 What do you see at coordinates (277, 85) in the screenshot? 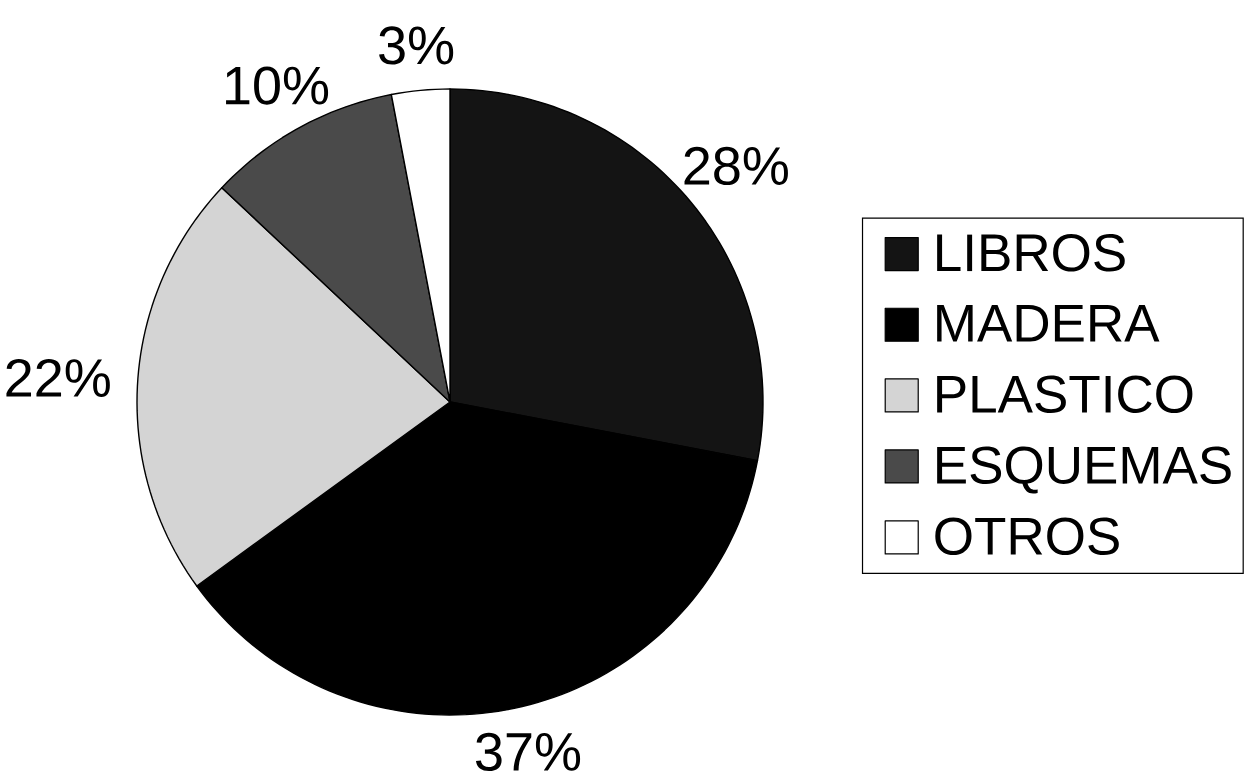
I see `data-label: 10%` at bounding box center [277, 85].